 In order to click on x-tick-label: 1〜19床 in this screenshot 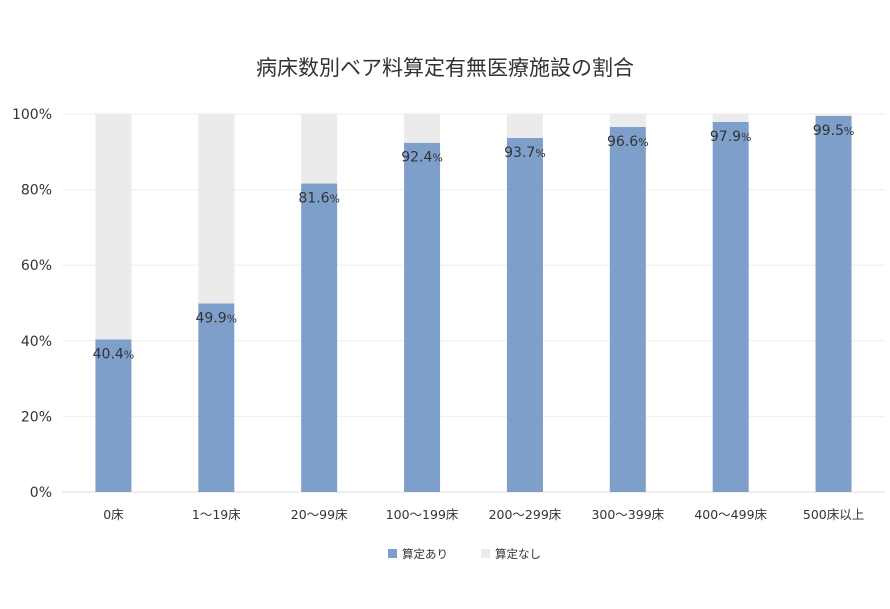, I will do `click(216, 514)`.